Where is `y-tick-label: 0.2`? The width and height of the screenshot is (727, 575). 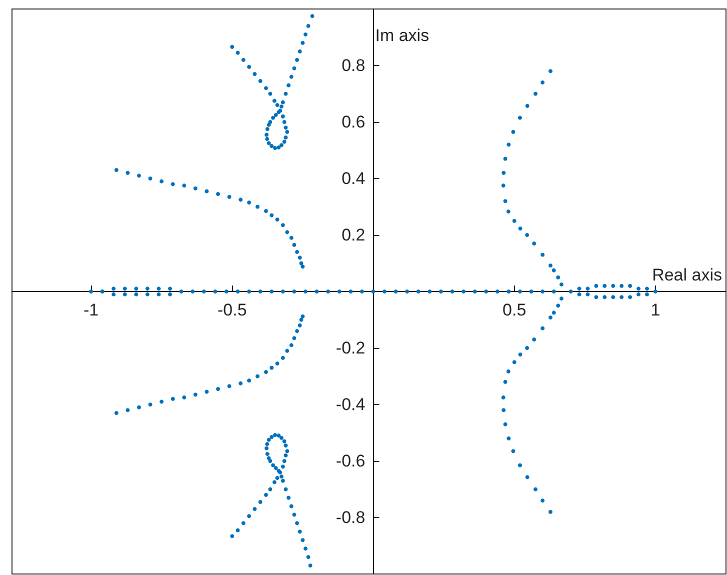 y-tick-label: 0.2 is located at coordinates (354, 235).